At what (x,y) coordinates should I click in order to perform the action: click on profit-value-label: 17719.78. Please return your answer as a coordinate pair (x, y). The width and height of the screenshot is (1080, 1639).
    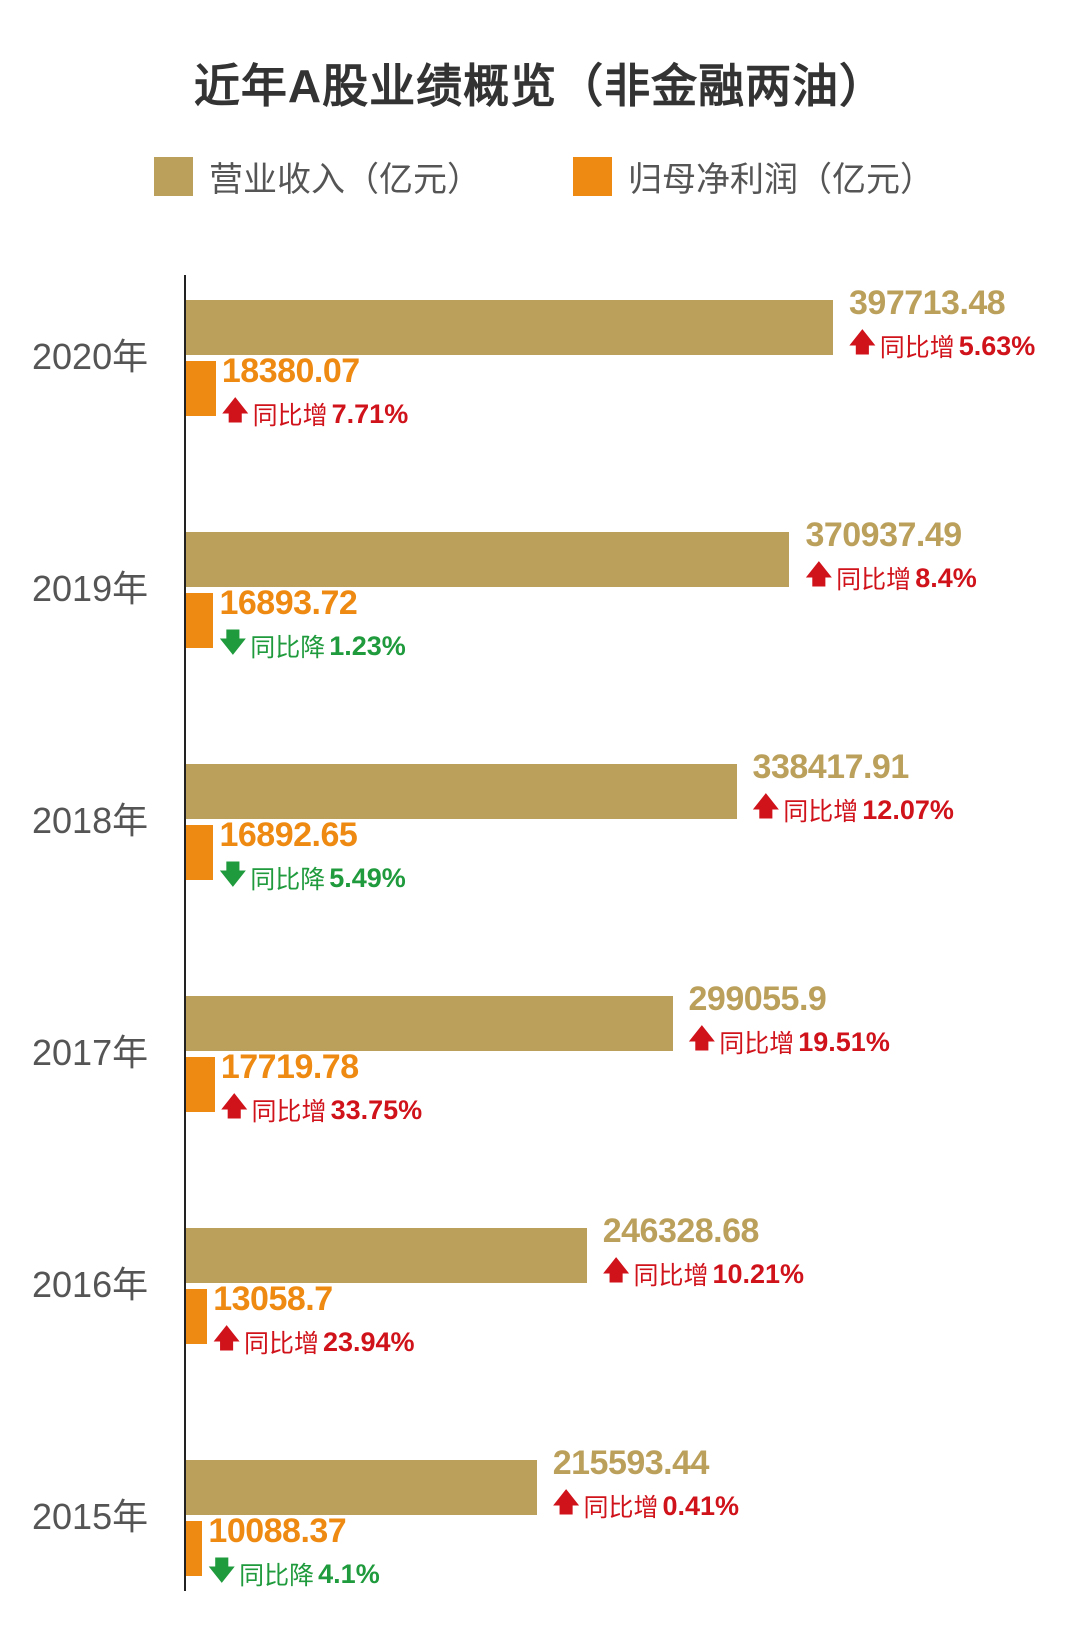
    Looking at the image, I should click on (289, 1067).